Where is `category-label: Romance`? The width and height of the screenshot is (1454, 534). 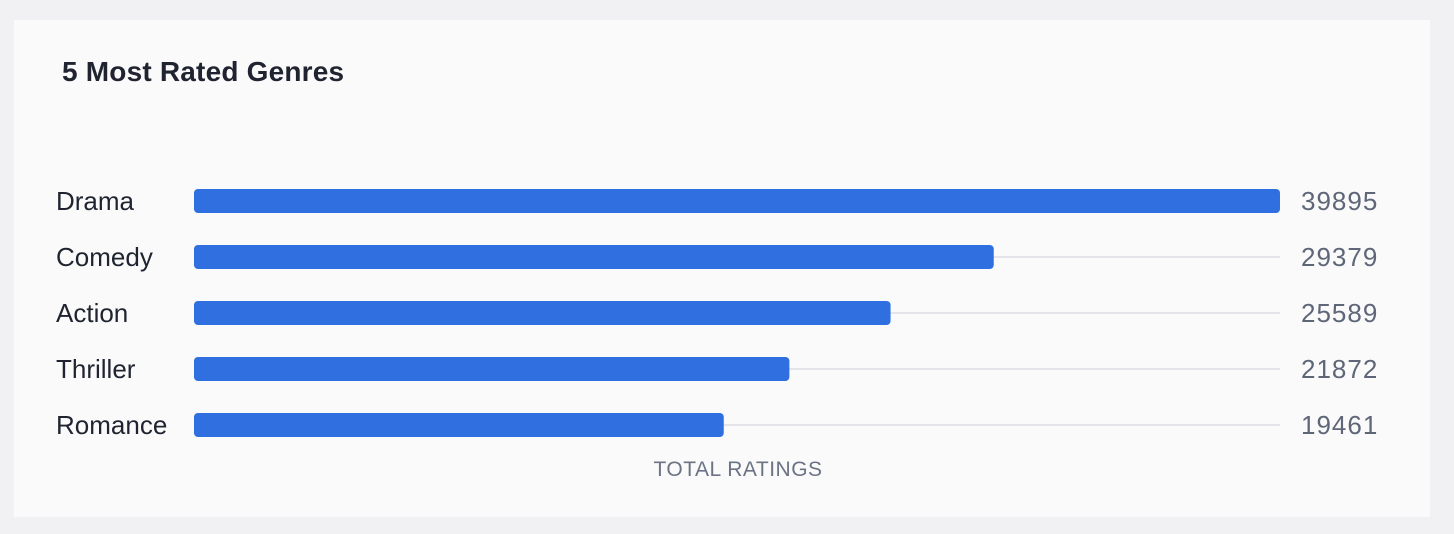
category-label: Romance is located at coordinates (111, 425).